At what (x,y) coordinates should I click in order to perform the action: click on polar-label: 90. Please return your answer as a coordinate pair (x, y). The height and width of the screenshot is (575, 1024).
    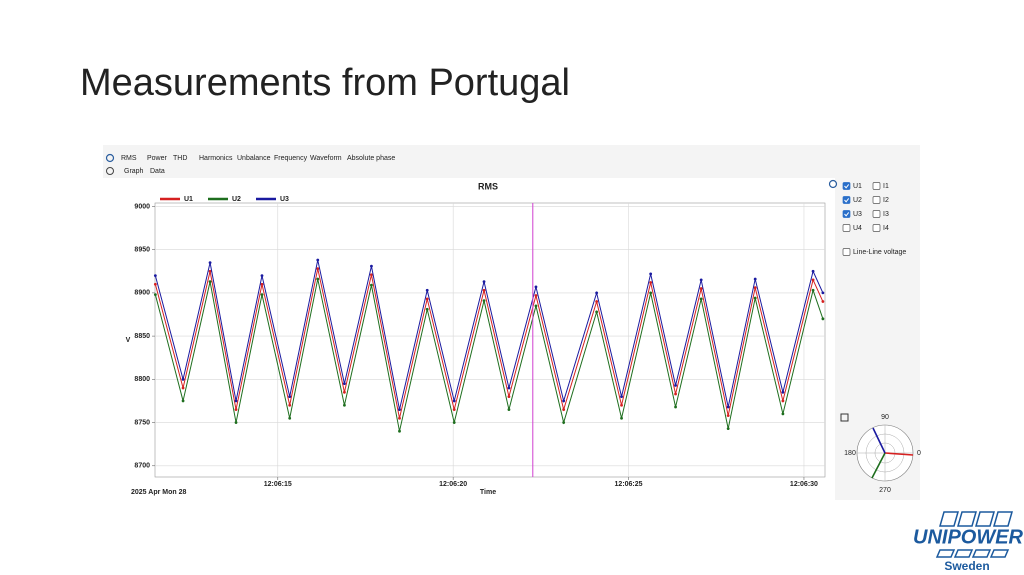
    Looking at the image, I should click on (885, 417).